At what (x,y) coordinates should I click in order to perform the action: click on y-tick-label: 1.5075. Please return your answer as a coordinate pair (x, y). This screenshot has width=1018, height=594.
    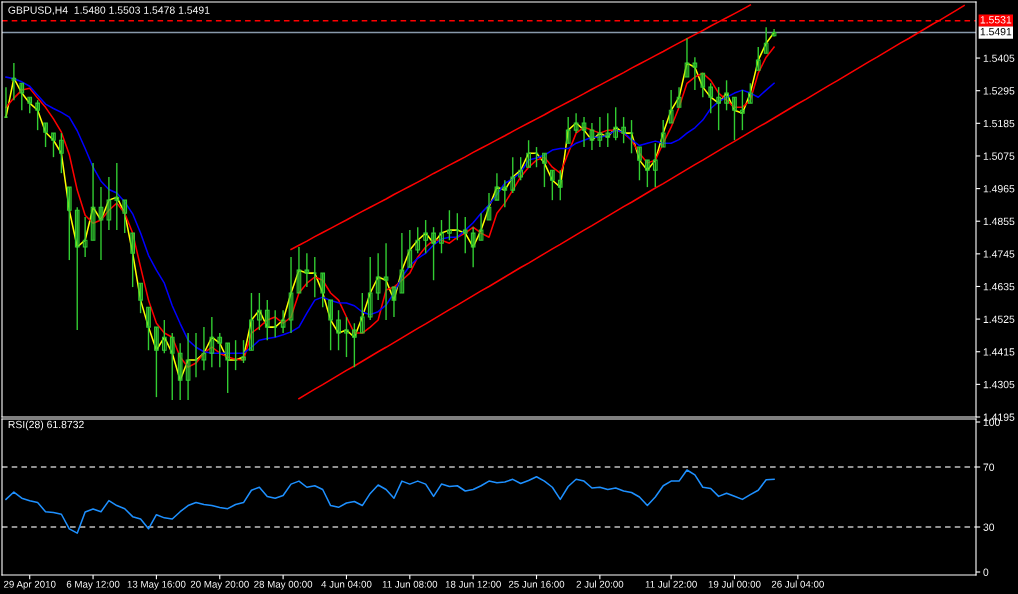
    Looking at the image, I should click on (999, 156).